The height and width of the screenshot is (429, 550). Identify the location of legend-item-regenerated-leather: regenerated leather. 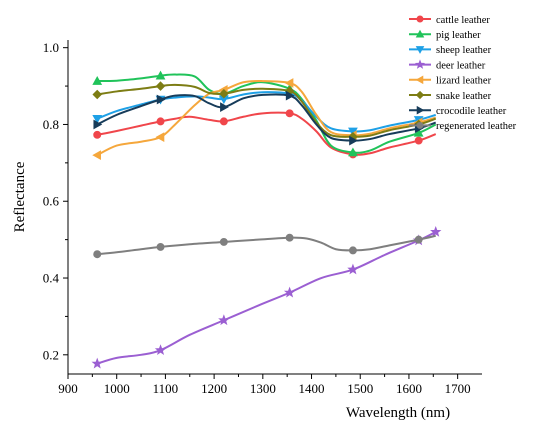
(463, 126).